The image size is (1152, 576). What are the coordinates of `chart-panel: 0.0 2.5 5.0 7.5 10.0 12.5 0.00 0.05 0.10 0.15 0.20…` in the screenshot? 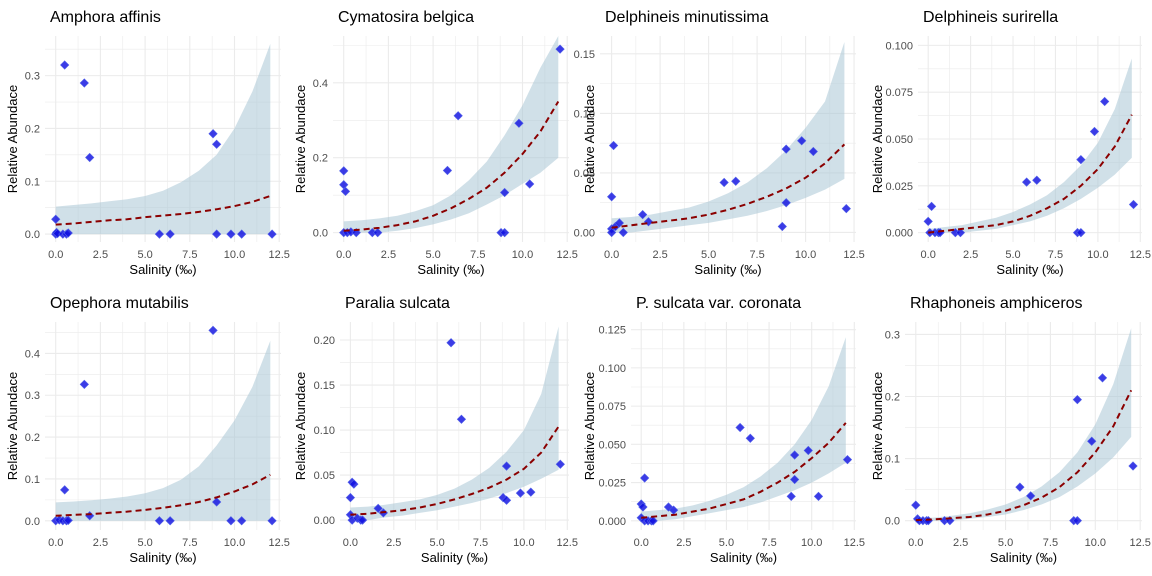 It's located at (435, 430).